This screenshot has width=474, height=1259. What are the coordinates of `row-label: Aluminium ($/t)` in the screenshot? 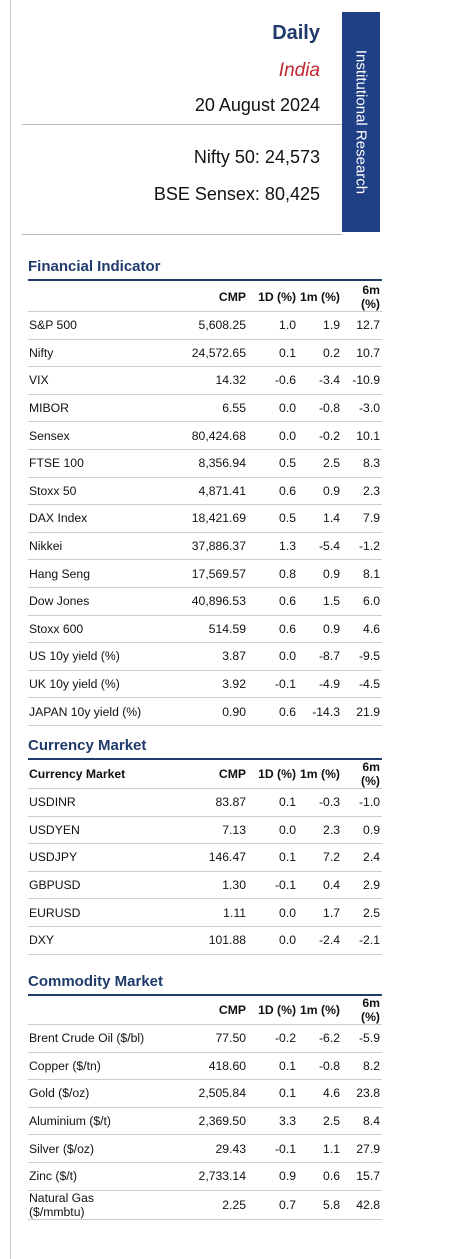 It's located at (89, 1120).